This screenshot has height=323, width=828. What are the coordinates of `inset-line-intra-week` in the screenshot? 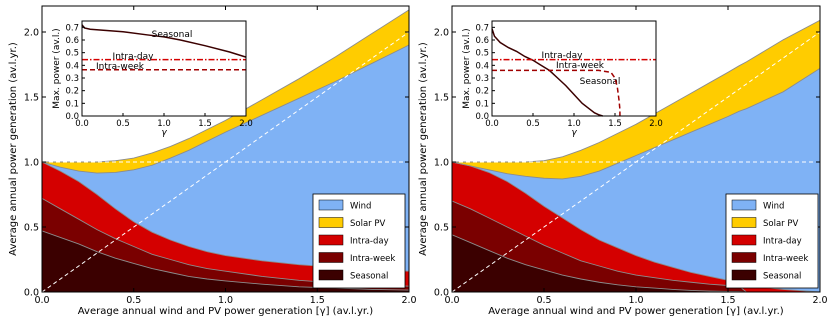 It's located at (556, 92).